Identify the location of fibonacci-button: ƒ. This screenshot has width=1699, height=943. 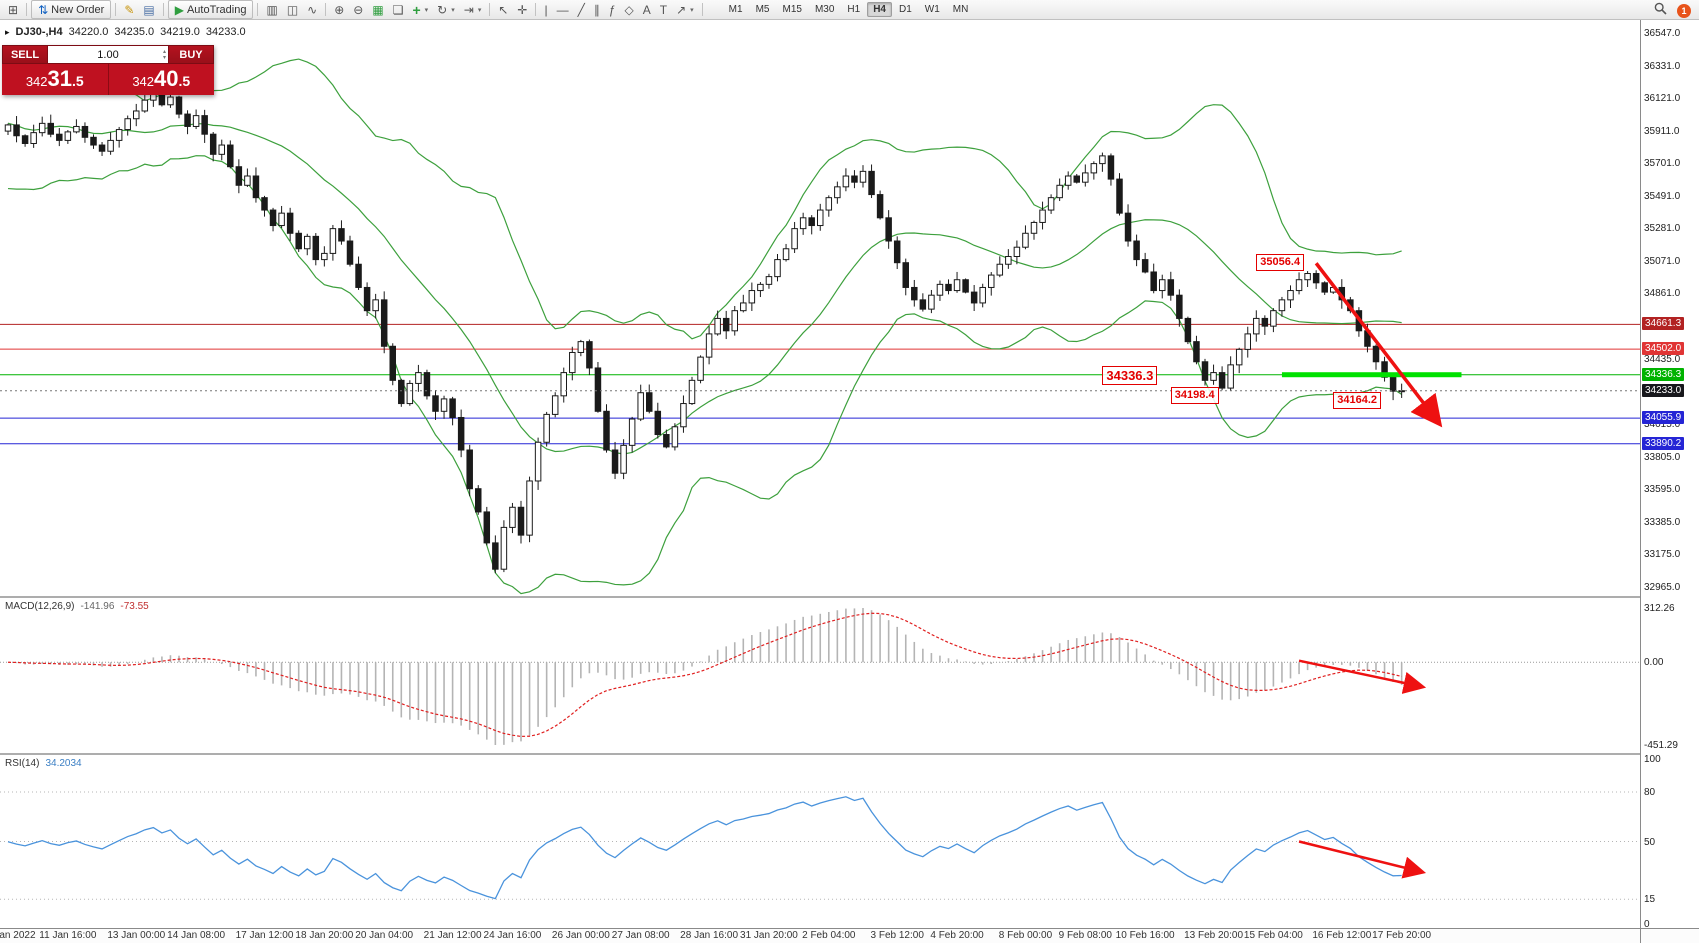
(612, 9).